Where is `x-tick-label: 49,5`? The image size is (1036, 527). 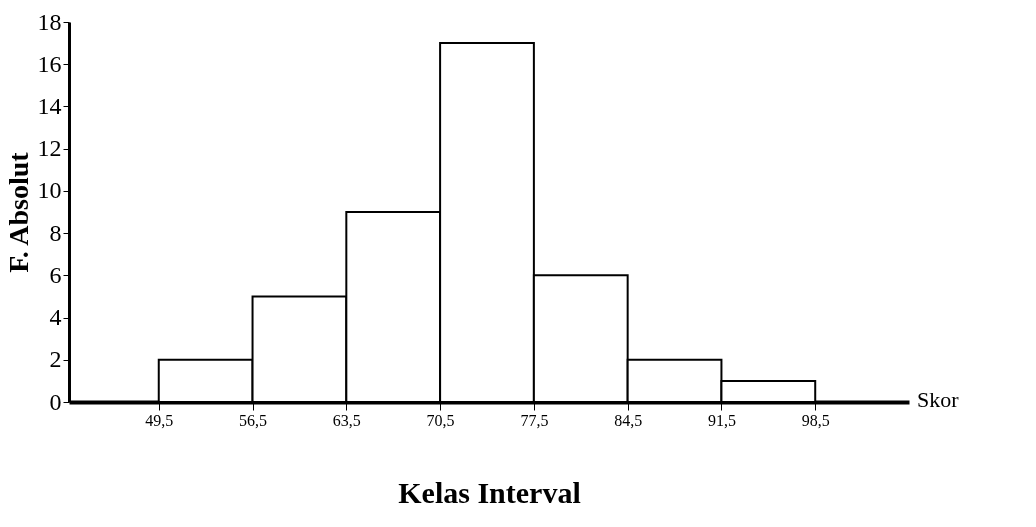 x-tick-label: 49,5 is located at coordinates (159, 420).